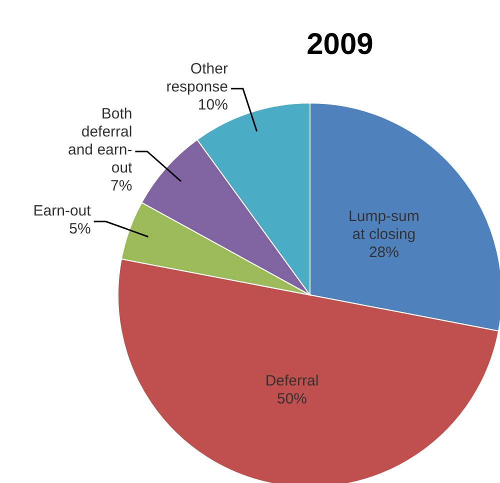 The width and height of the screenshot is (500, 483). I want to click on slice-label: Deferral, so click(292, 381).